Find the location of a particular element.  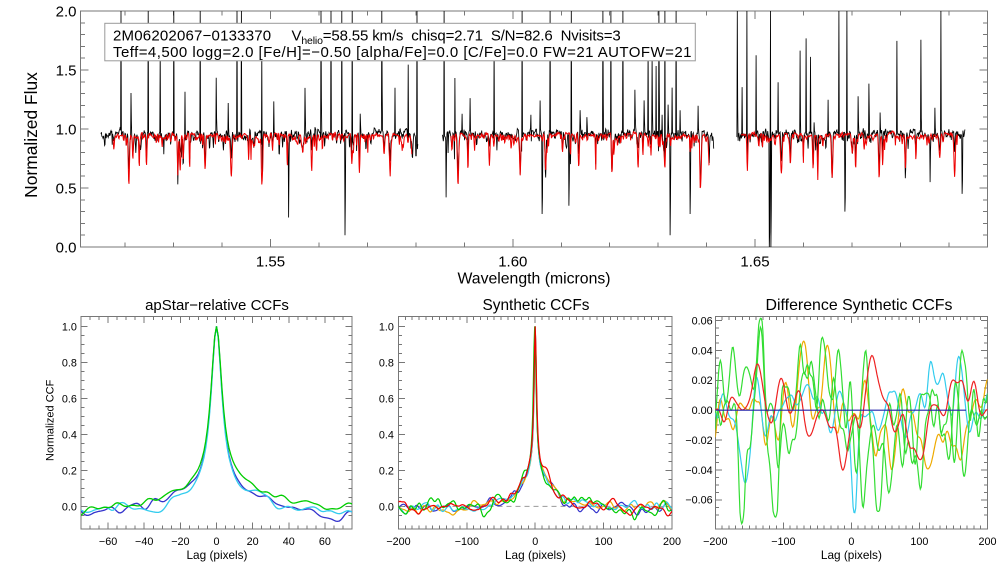

svg-text: 0.06 is located at coordinates (702, 322).